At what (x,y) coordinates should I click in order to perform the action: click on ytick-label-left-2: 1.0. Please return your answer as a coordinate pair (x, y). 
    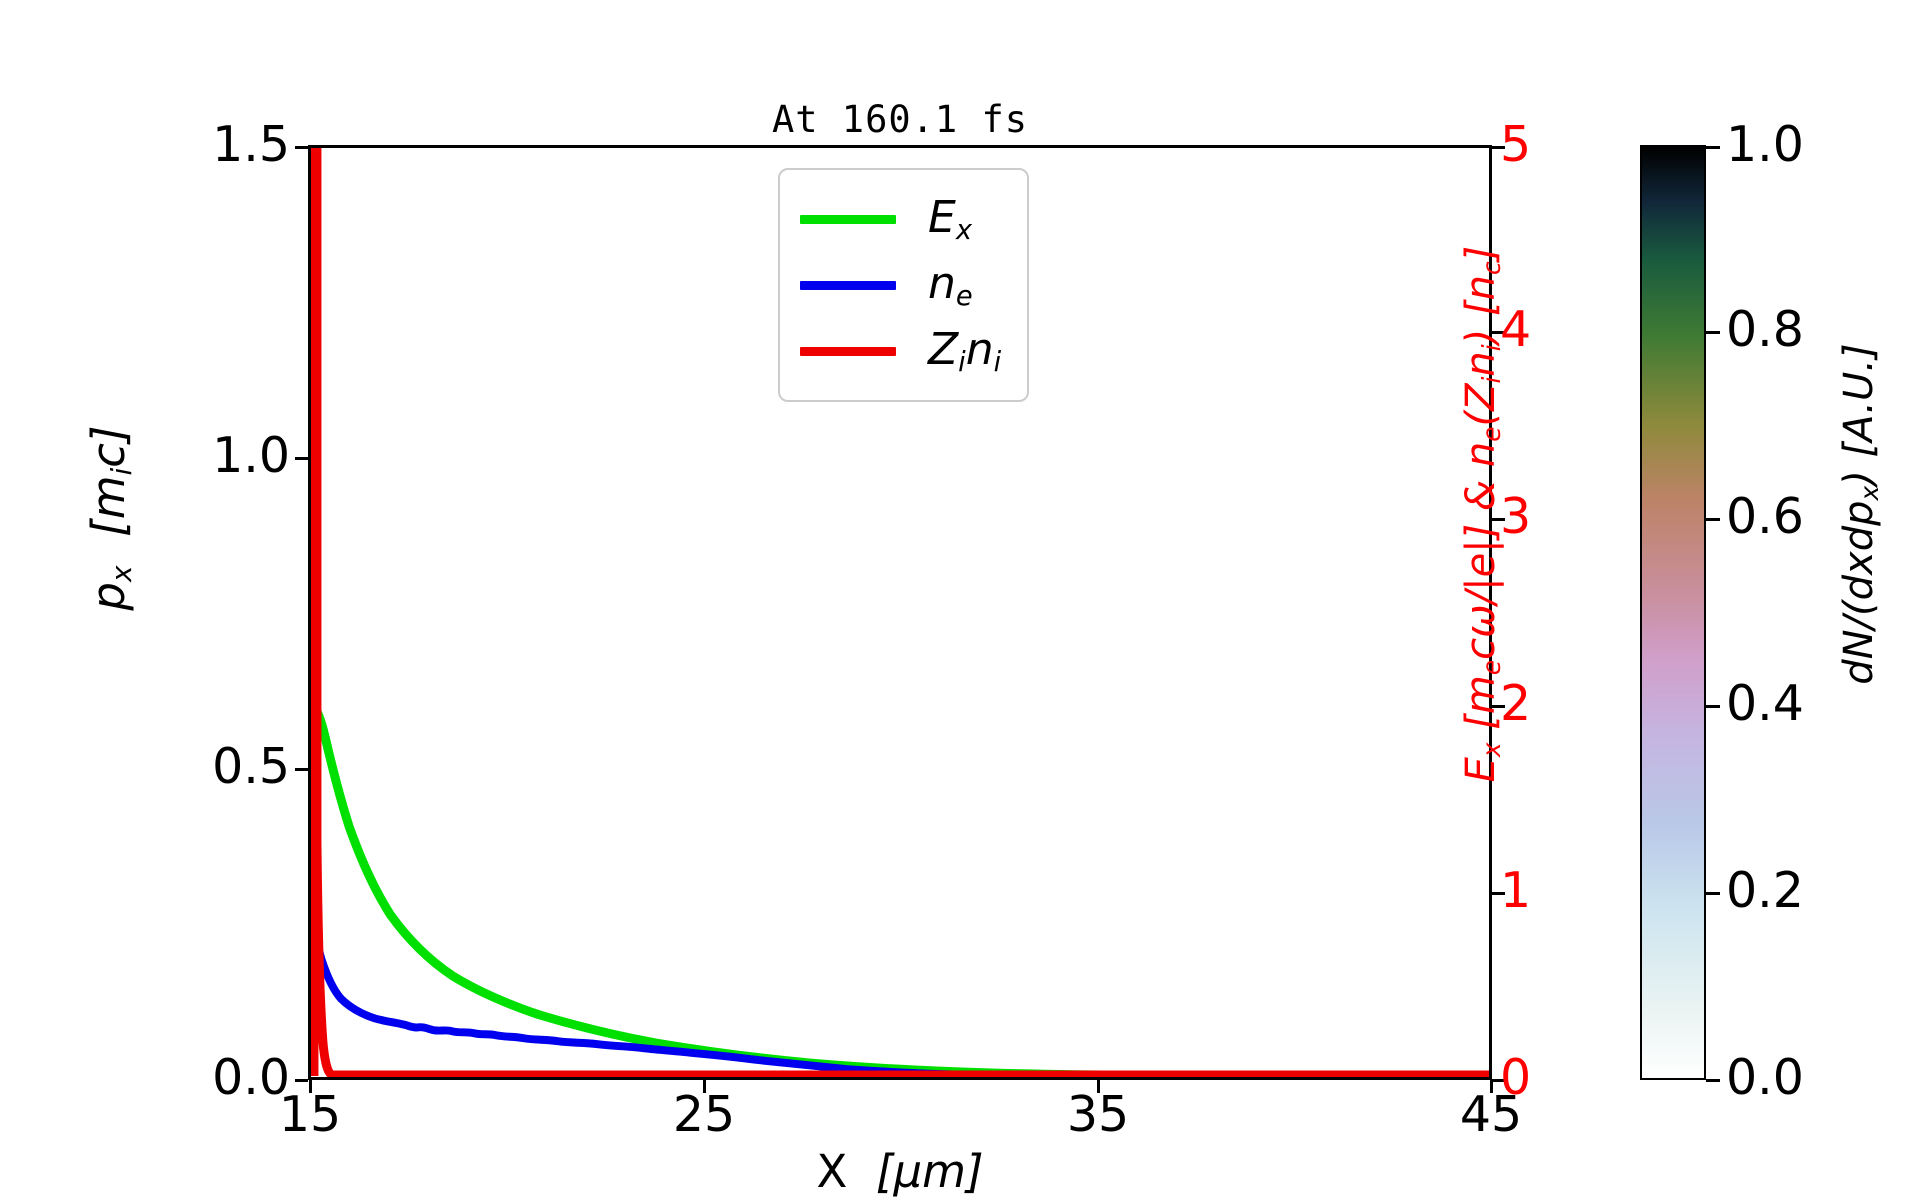
    Looking at the image, I should click on (251, 455).